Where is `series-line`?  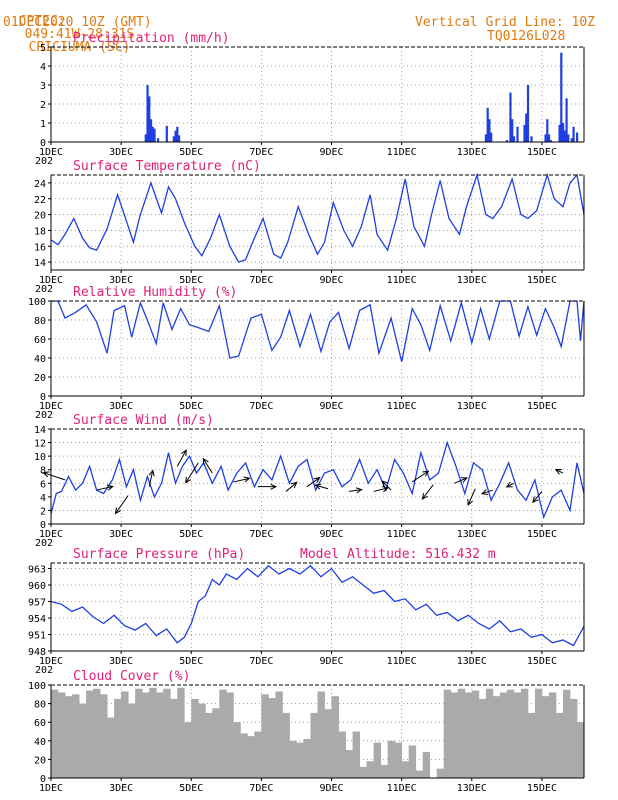
series-line is located at coordinates (317, 217).